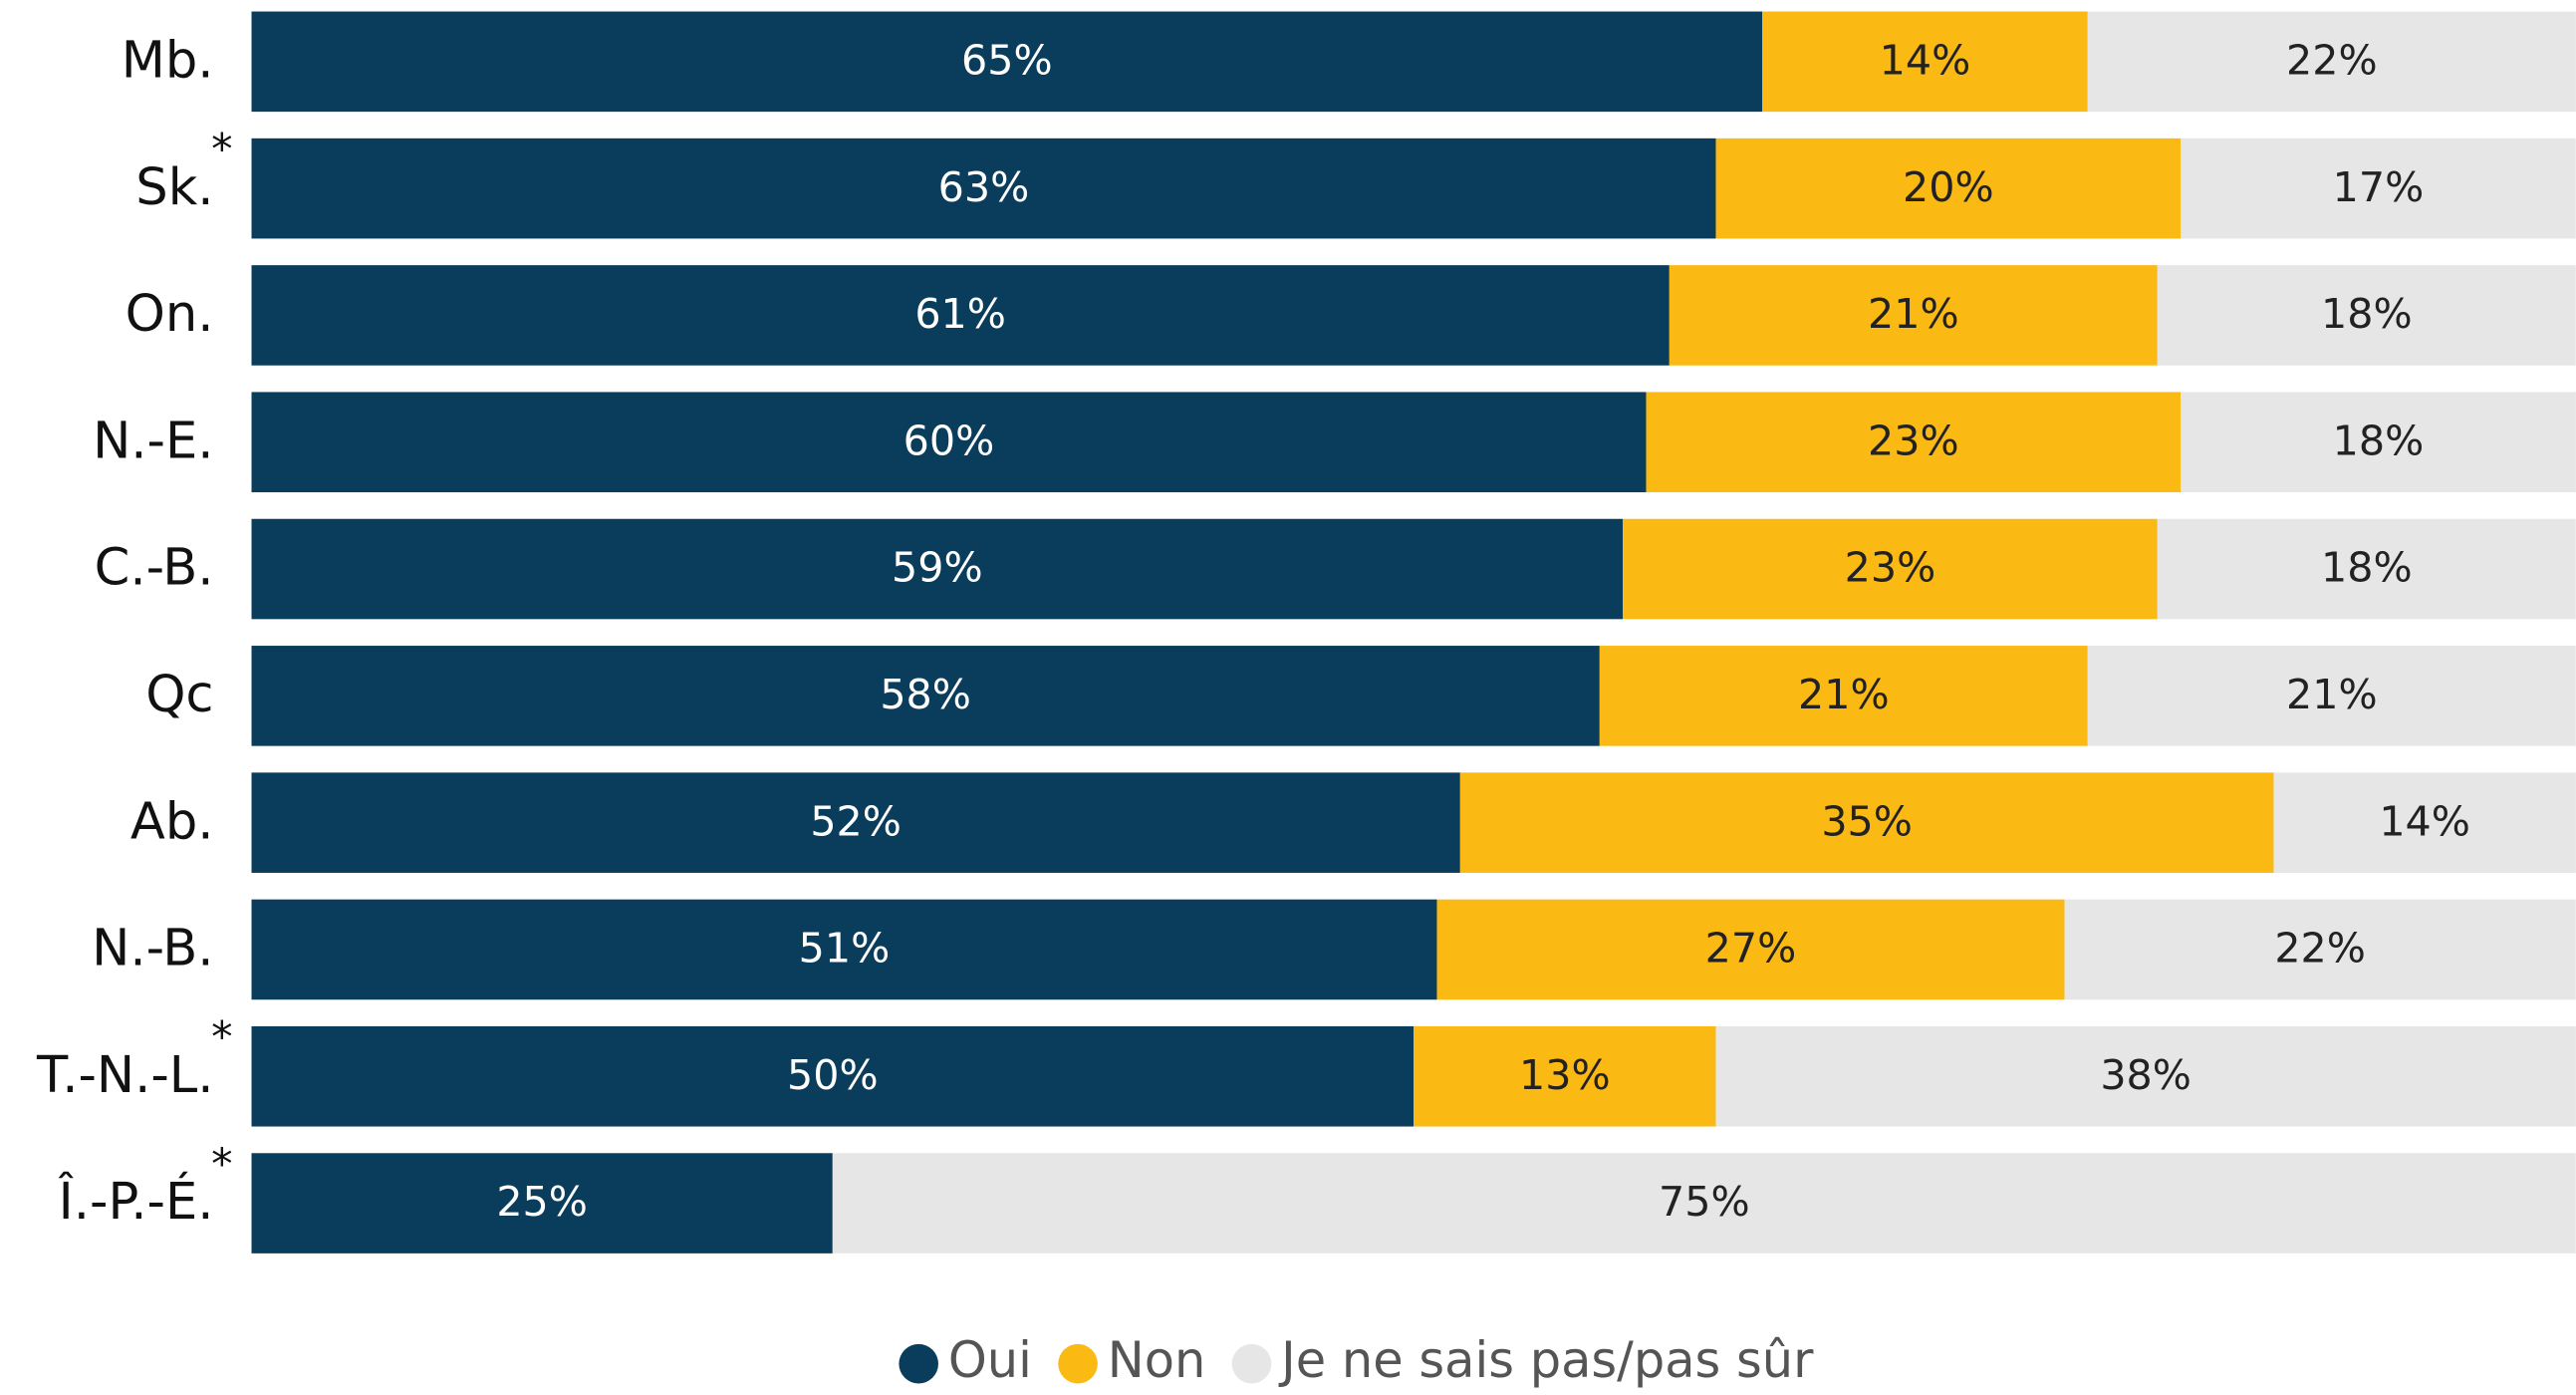 The width and height of the screenshot is (2576, 1395). I want to click on data-label: 63%, so click(984, 187).